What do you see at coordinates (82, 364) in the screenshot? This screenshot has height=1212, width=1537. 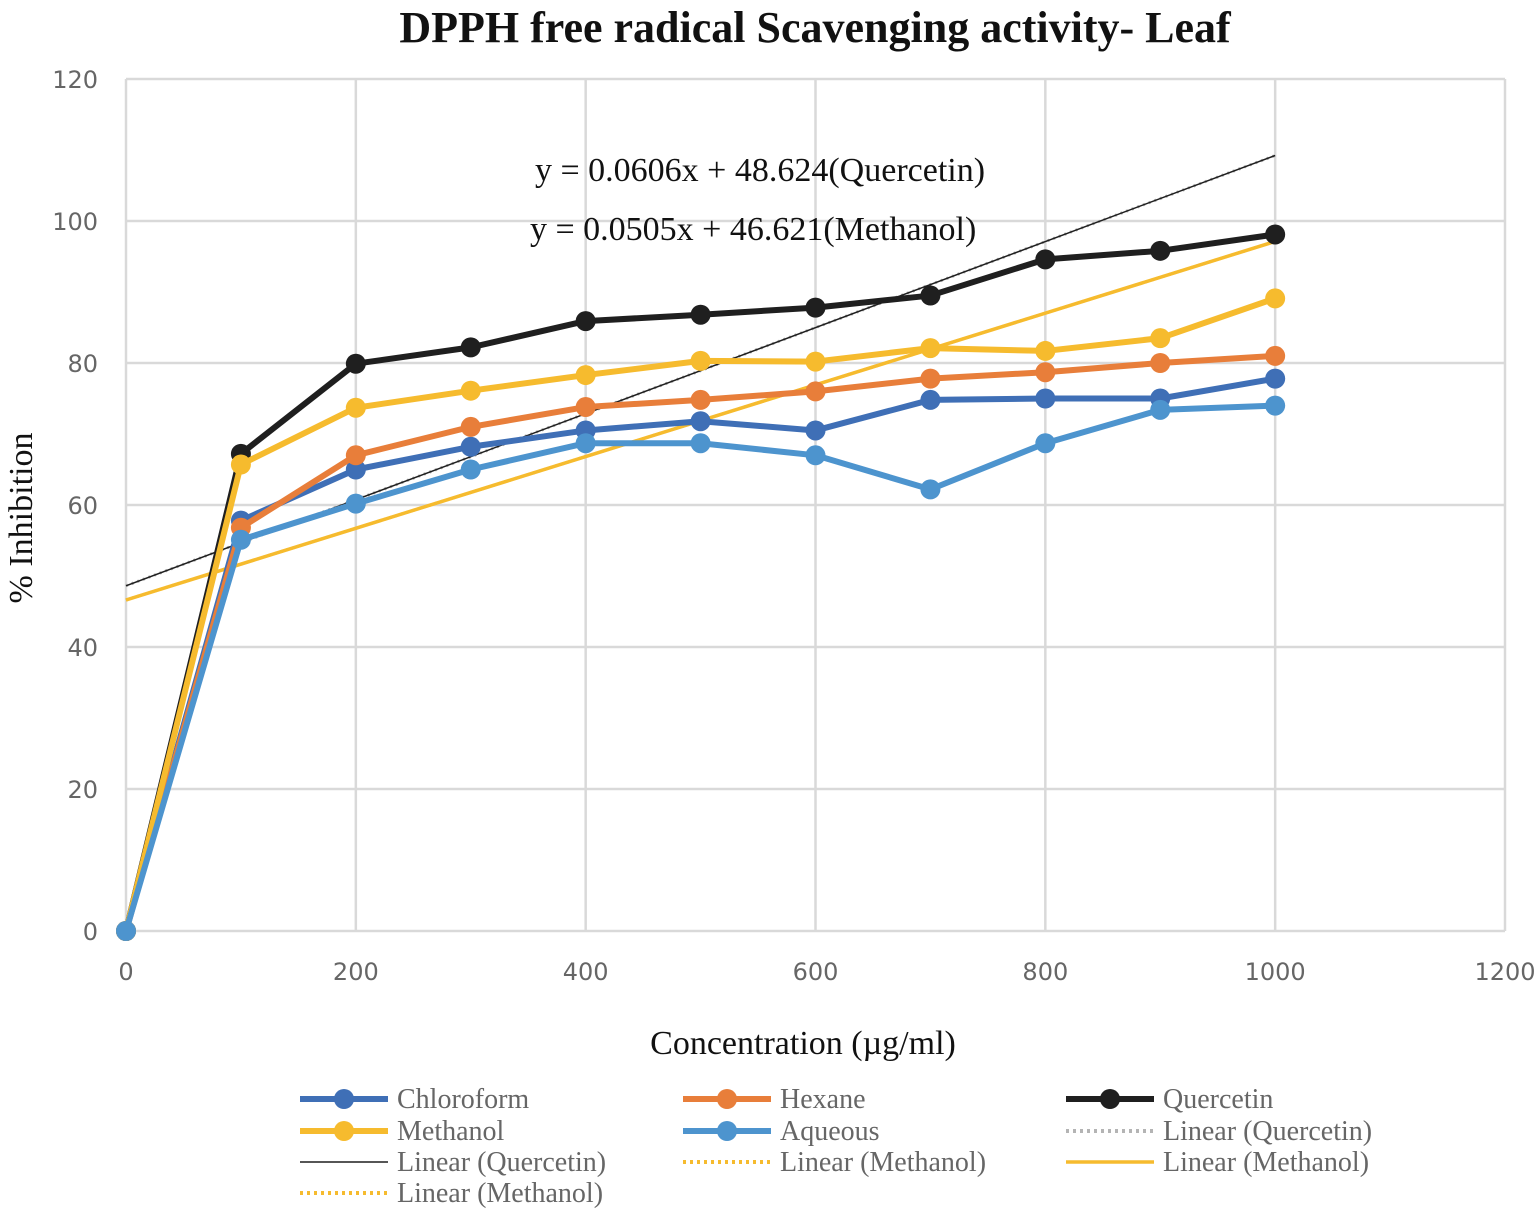 I see `y-tick-label: 80` at bounding box center [82, 364].